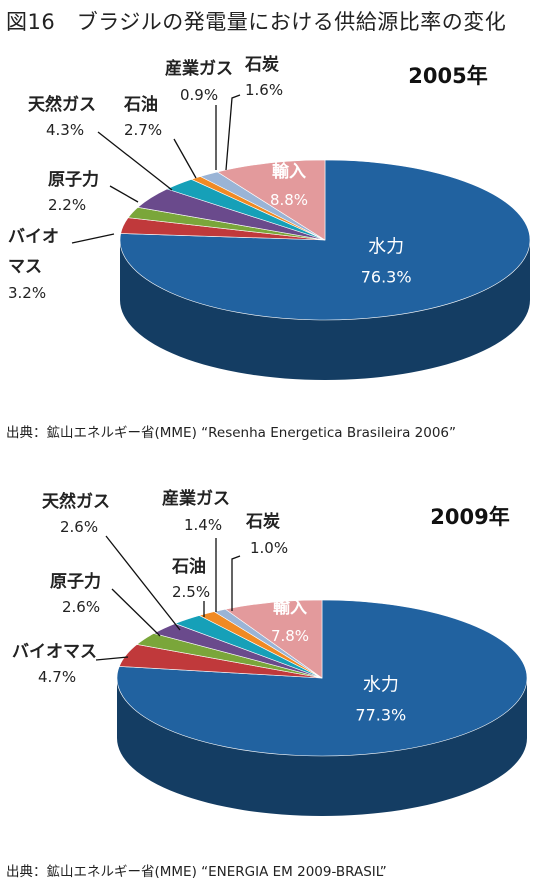 This screenshot has height=887, width=545. What do you see at coordinates (33, 237) in the screenshot?
I see `slice-name-label: バイオ` at bounding box center [33, 237].